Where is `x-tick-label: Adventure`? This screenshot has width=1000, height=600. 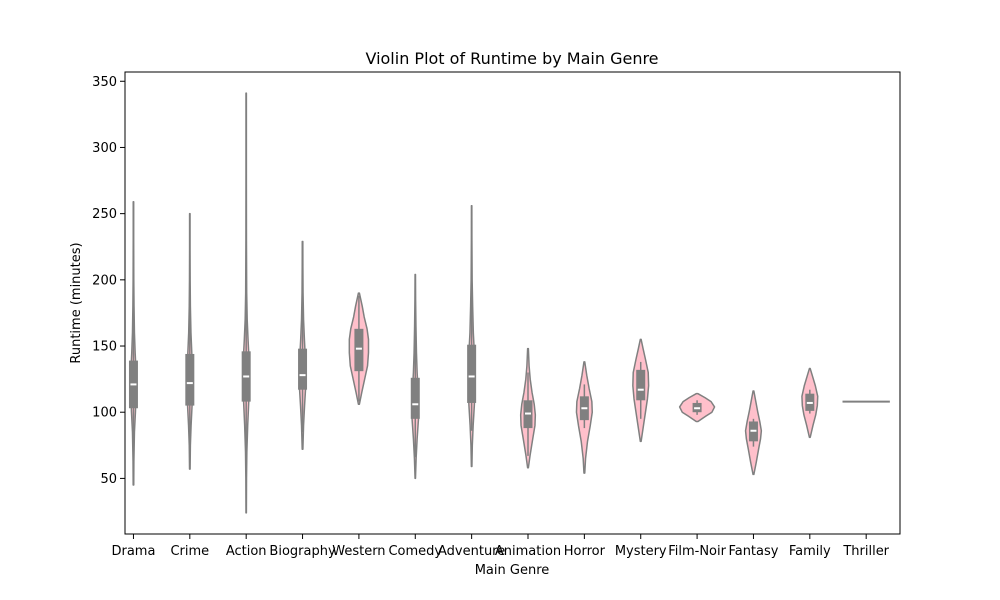 x-tick-label: Adventure is located at coordinates (471, 551).